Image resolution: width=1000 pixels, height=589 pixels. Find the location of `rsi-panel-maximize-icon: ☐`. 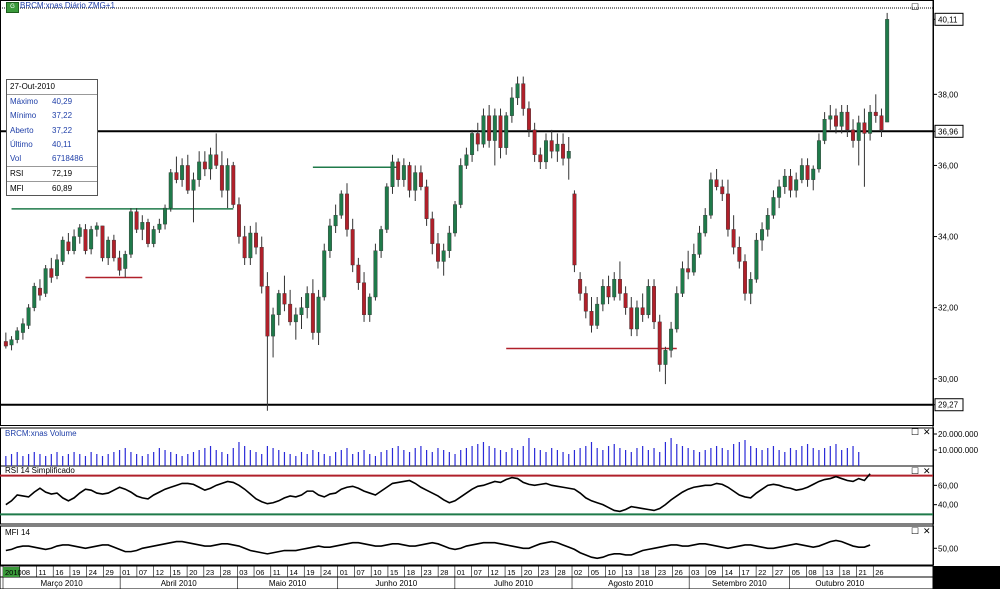

rsi-panel-maximize-icon: ☐ is located at coordinates (915, 471).